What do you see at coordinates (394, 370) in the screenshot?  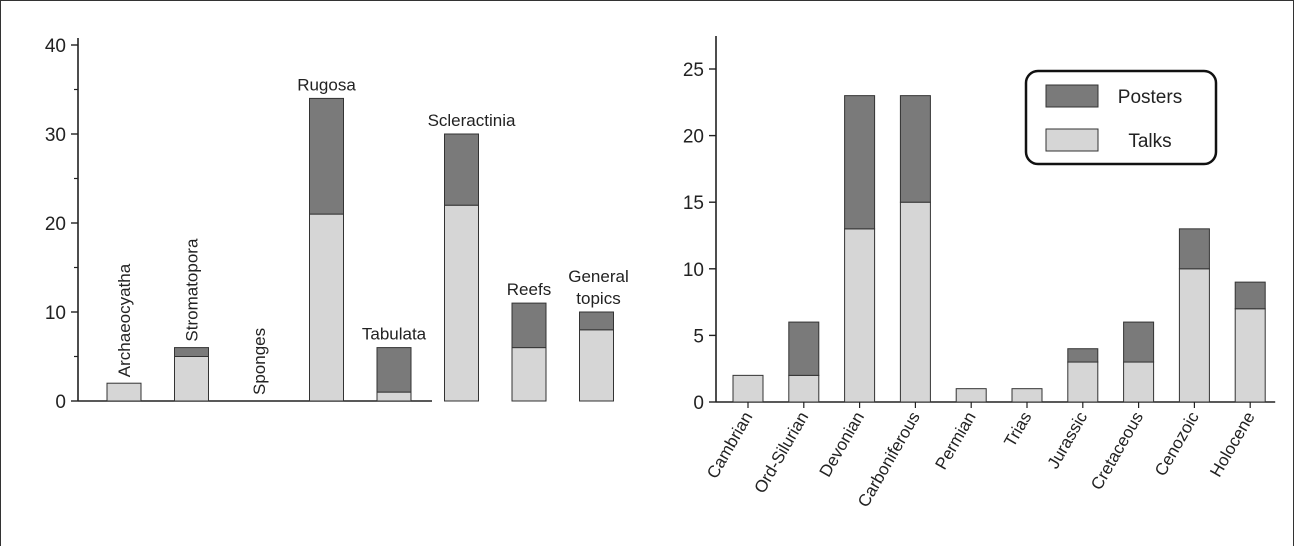 I see `bar-posters-tabulata` at bounding box center [394, 370].